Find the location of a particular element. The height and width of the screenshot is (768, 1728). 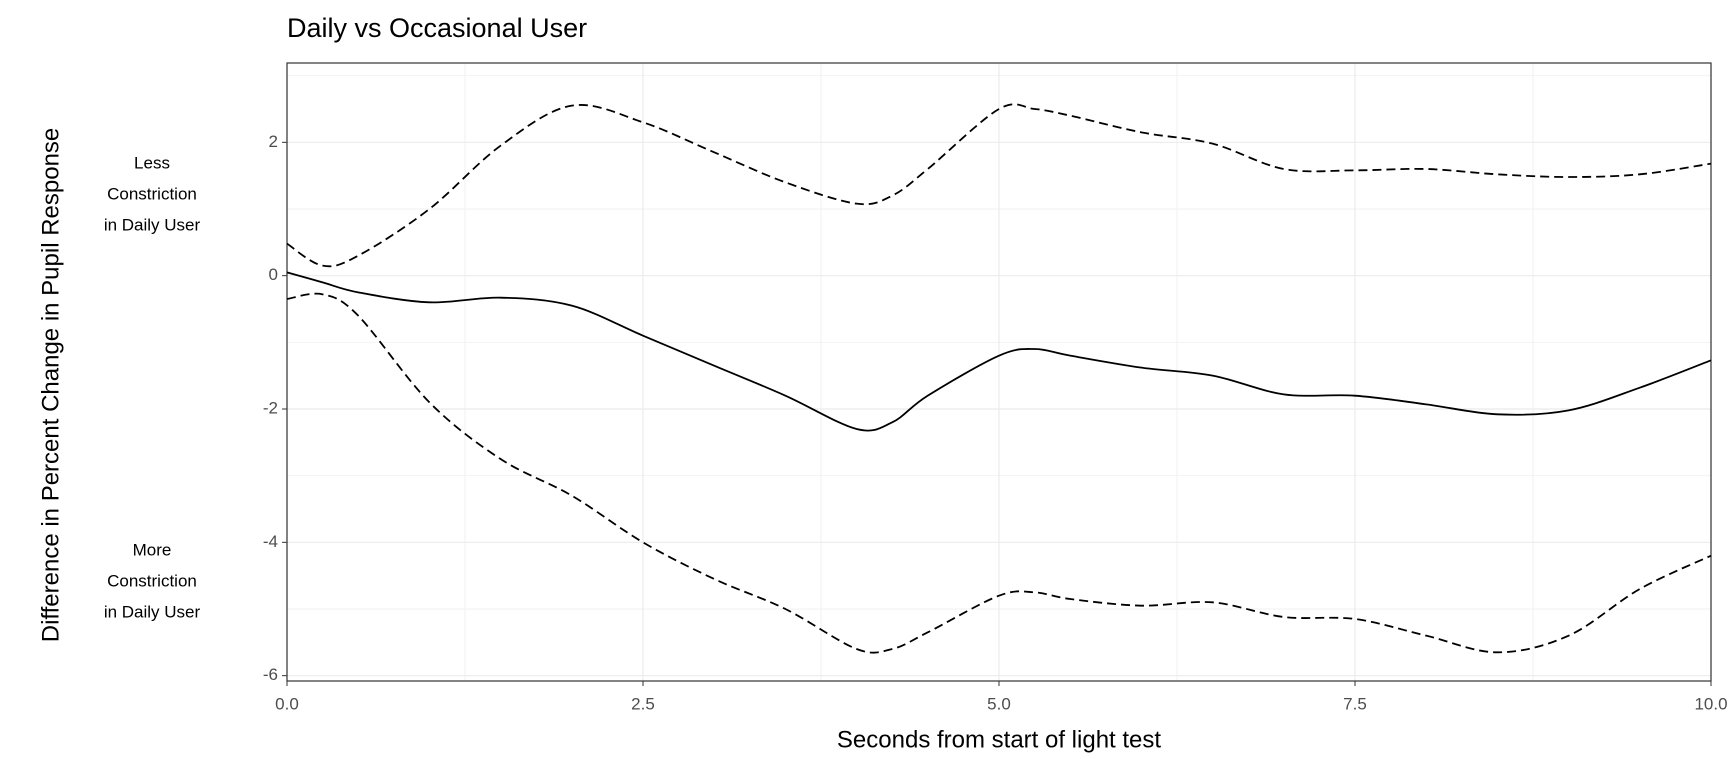

x-tick-label: 2.5 is located at coordinates (643, 703).